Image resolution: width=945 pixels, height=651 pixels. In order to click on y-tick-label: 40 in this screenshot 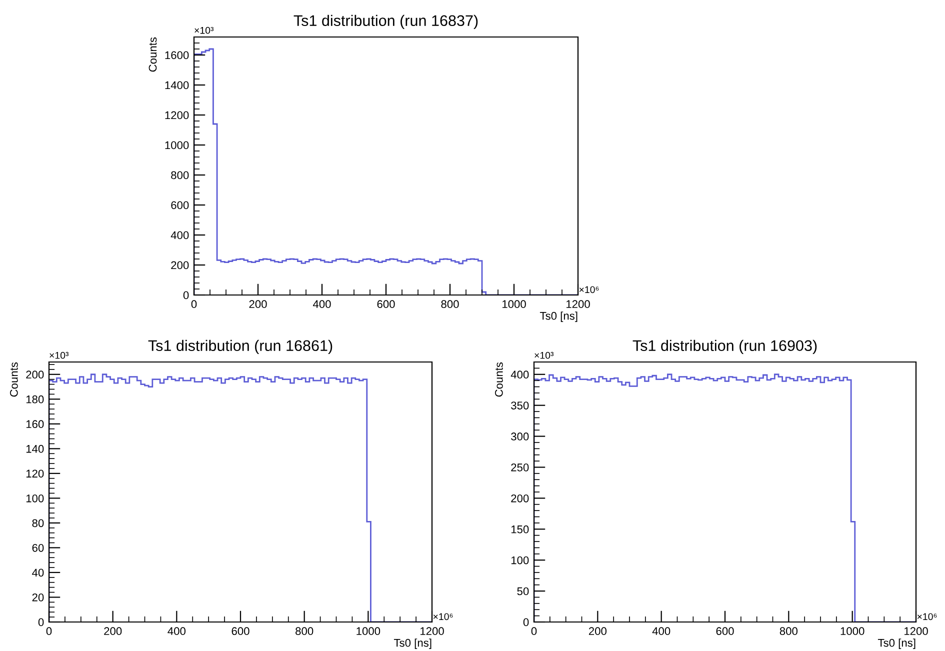, I will do `click(38, 572)`.